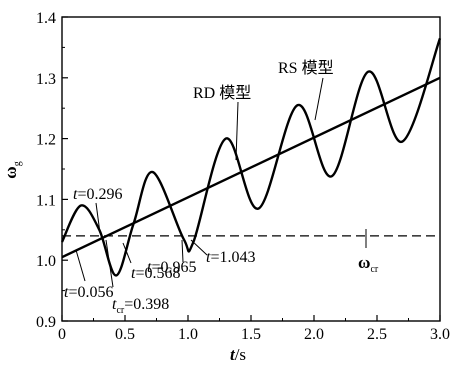 Image resolution: width=450 pixels, height=367 pixels. Describe the element at coordinates (46, 18) in the screenshot. I see `y-tick-label: 1.4` at that location.